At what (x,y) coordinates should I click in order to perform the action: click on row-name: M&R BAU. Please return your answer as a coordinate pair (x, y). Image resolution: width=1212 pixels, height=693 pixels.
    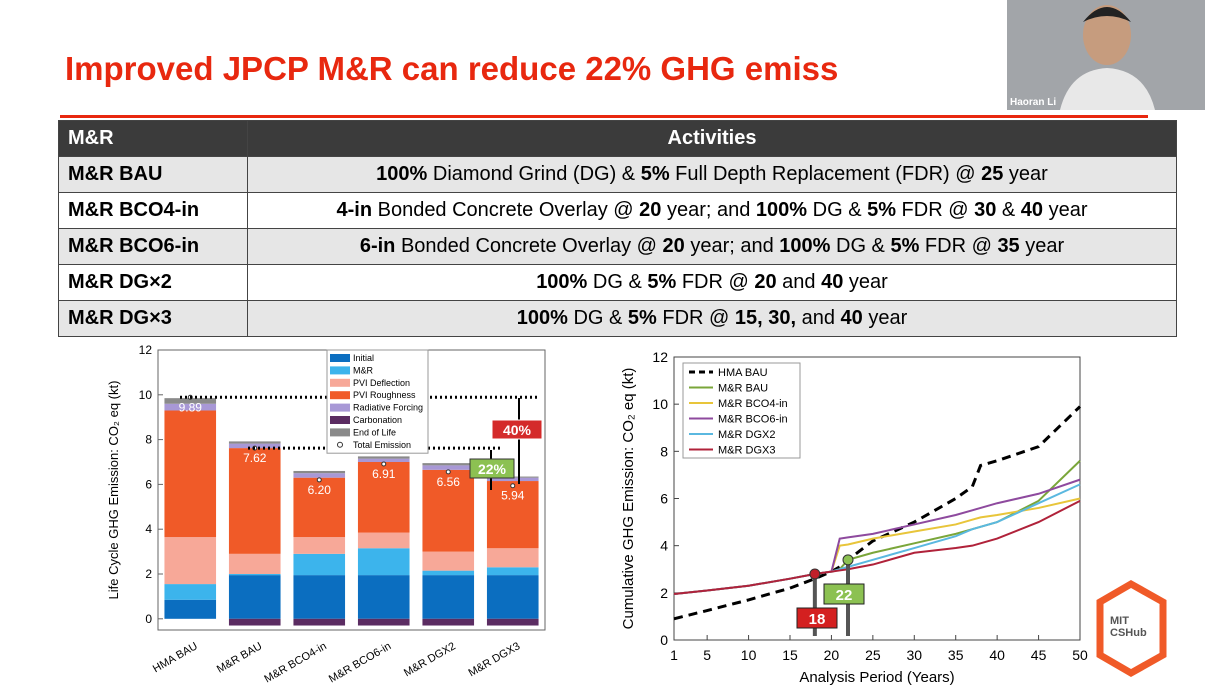
    Looking at the image, I should click on (153, 174).